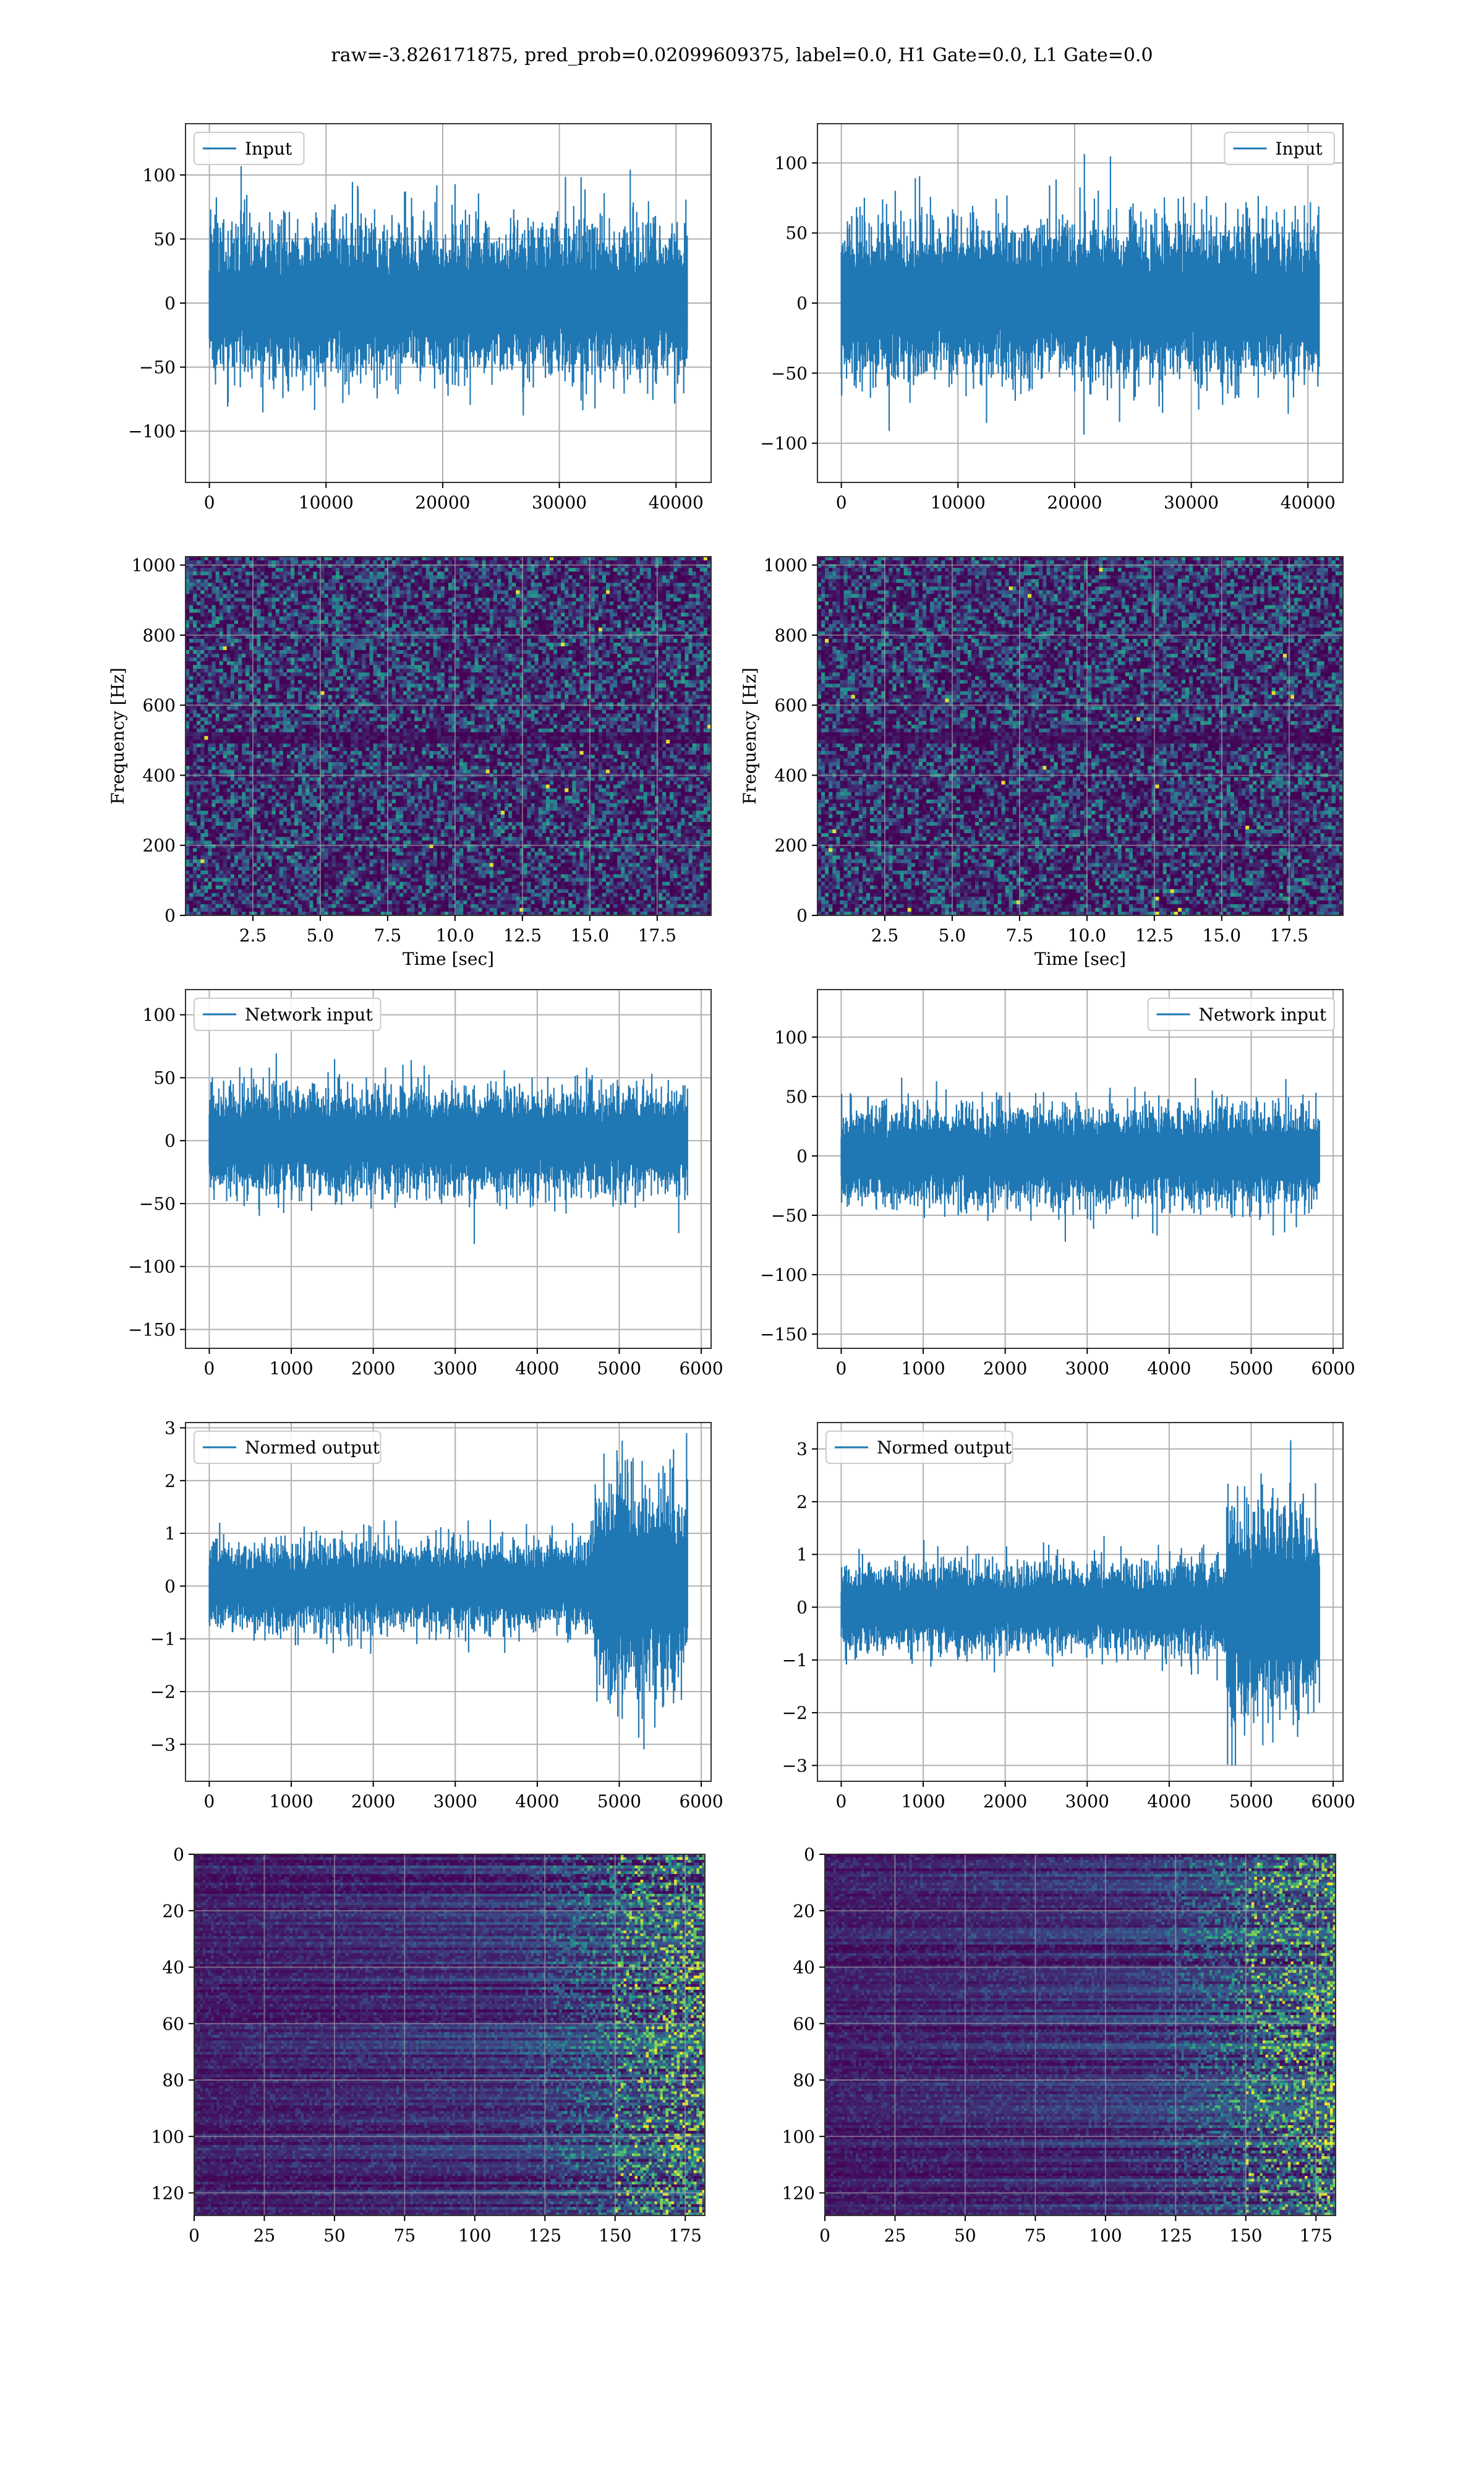  What do you see at coordinates (170, 303) in the screenshot?
I see `y-tick-label-input-h1: 0` at bounding box center [170, 303].